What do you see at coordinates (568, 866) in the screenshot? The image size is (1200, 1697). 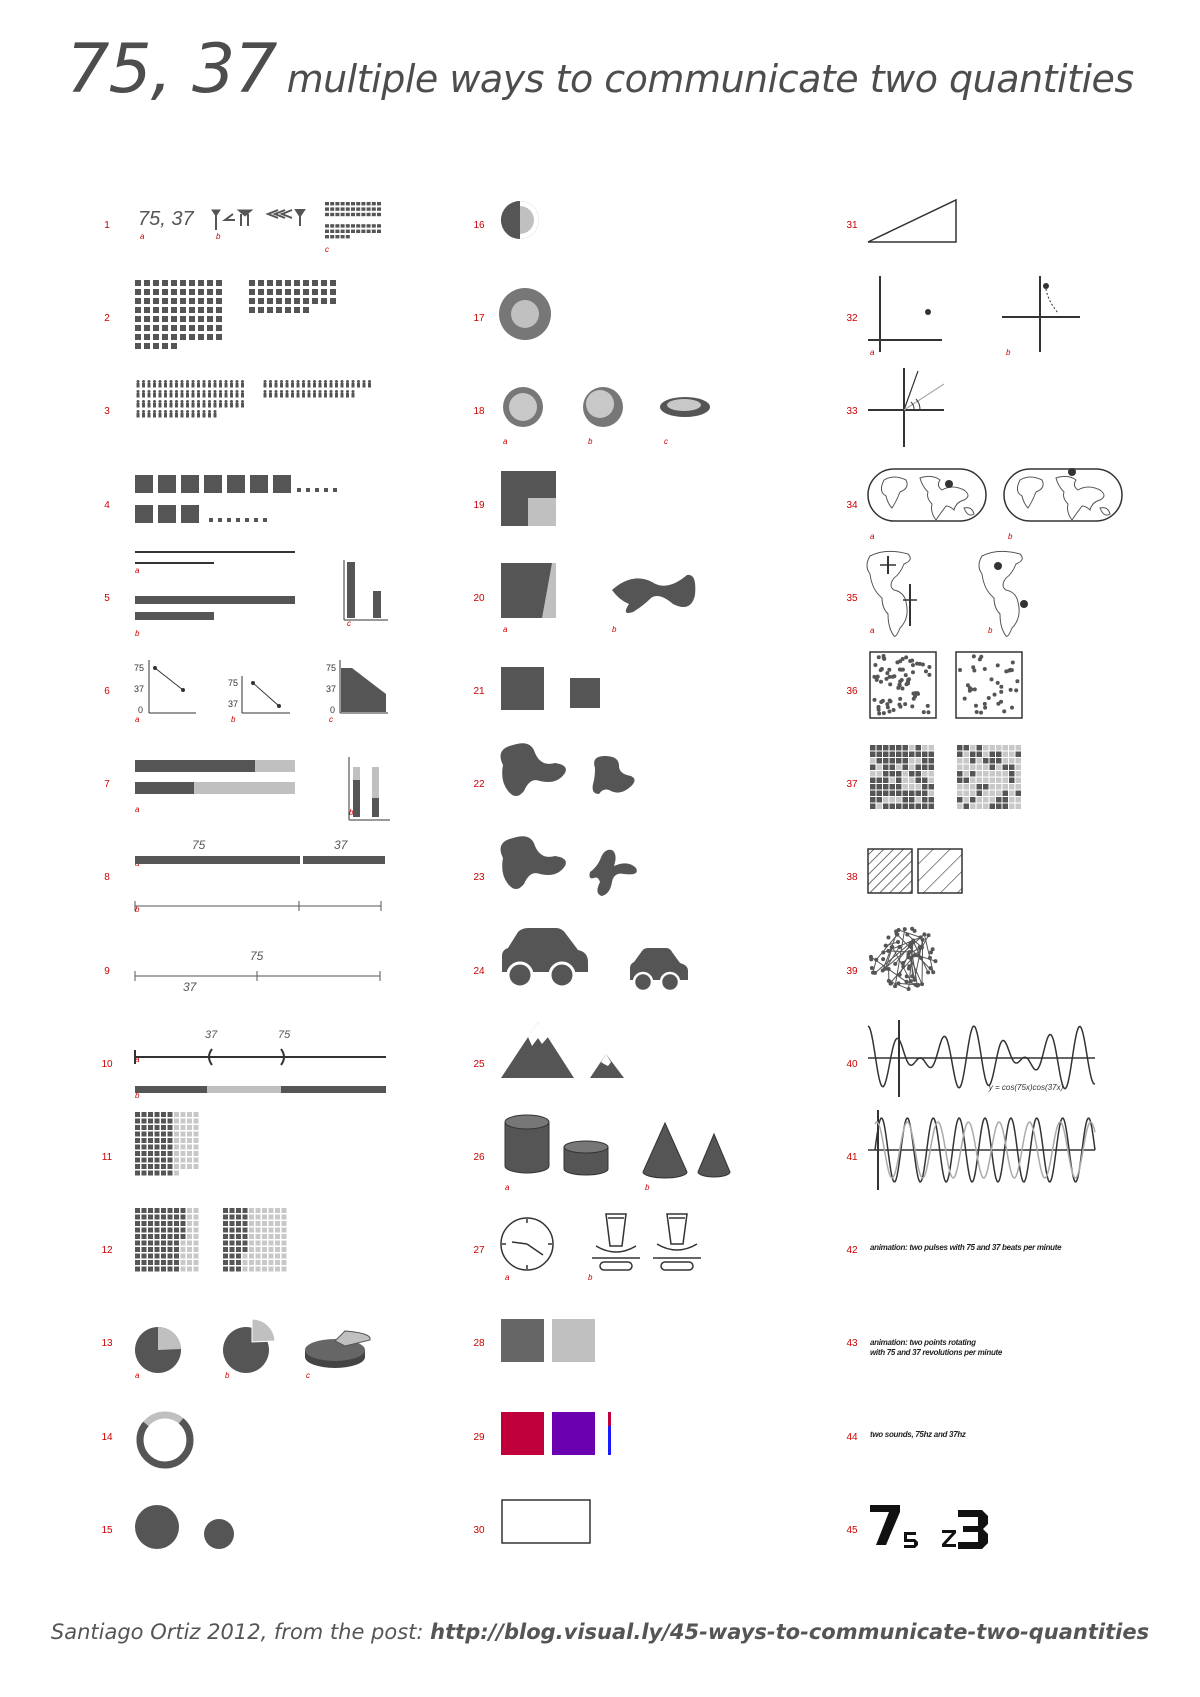 I see `example-23-blobs` at bounding box center [568, 866].